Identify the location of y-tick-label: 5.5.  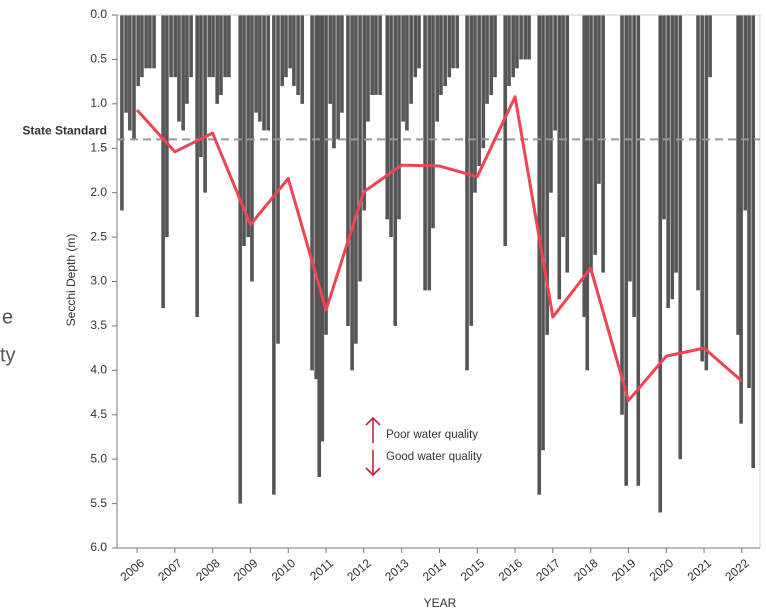
(98, 503).